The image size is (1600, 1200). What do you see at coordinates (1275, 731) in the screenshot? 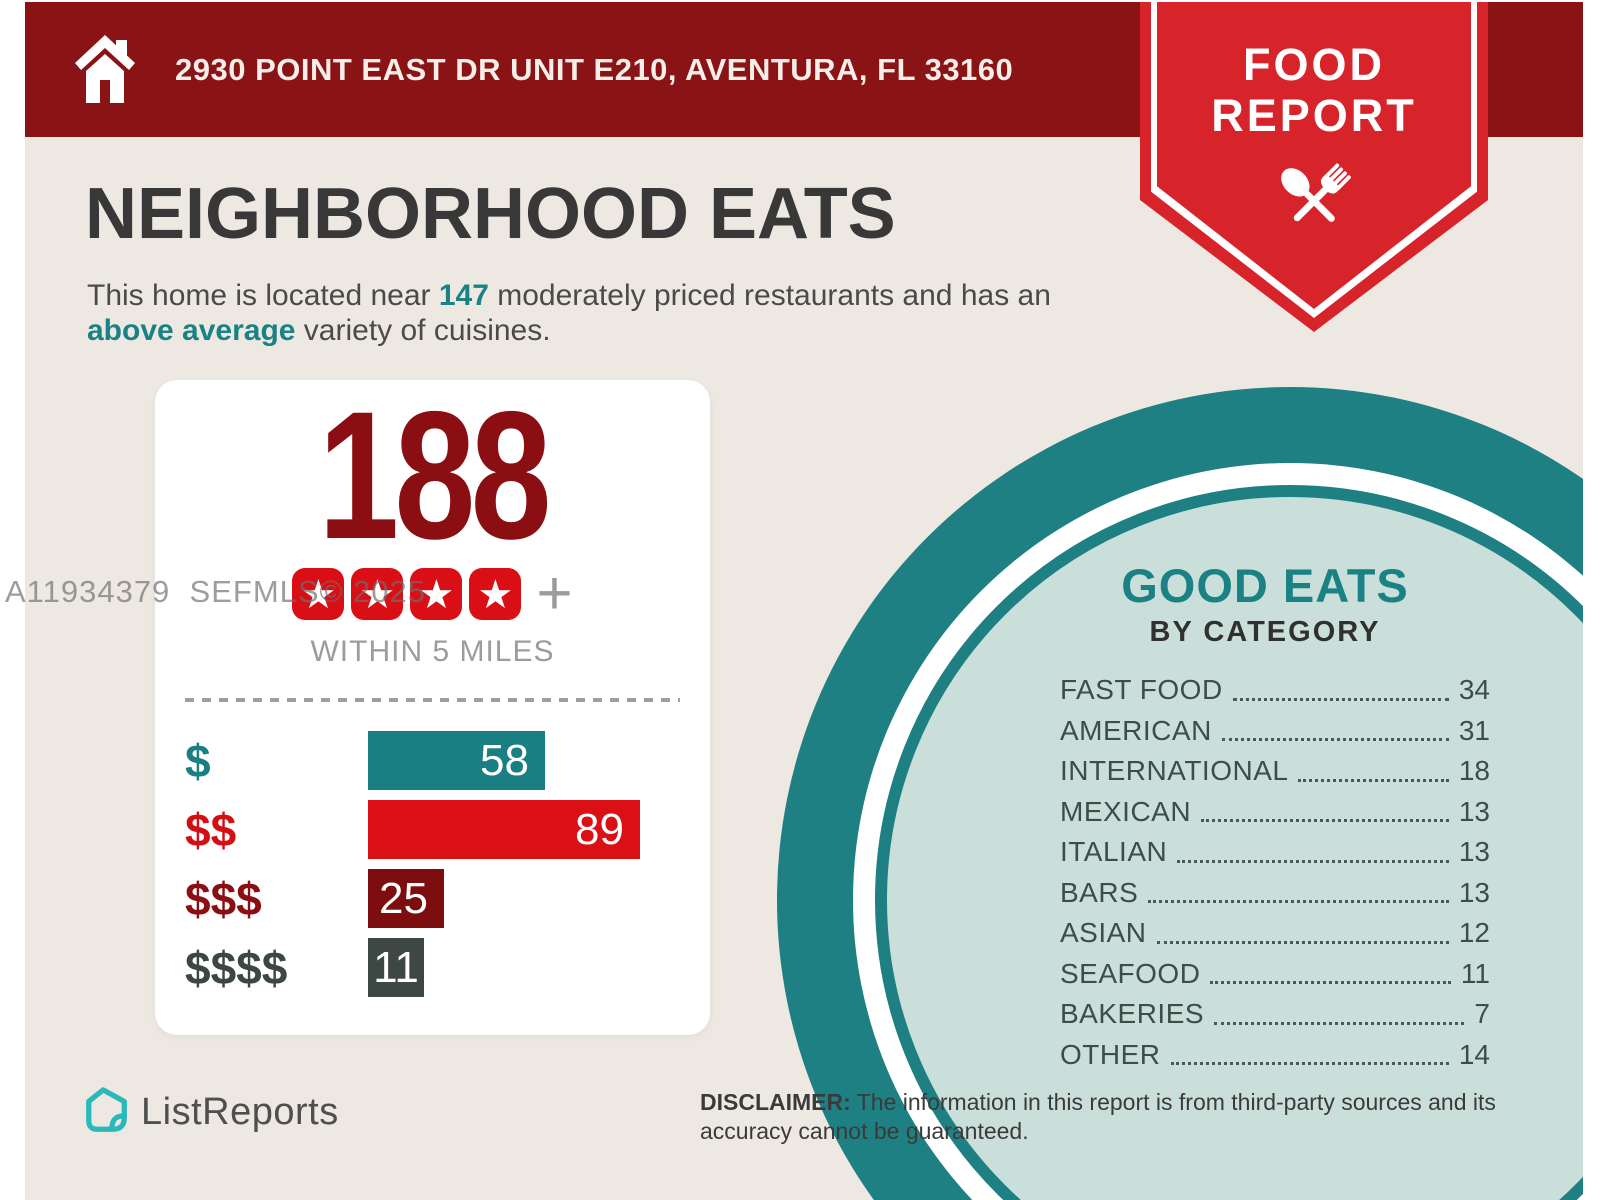
I see `good-eats-item: AMERICAN 31` at bounding box center [1275, 731].